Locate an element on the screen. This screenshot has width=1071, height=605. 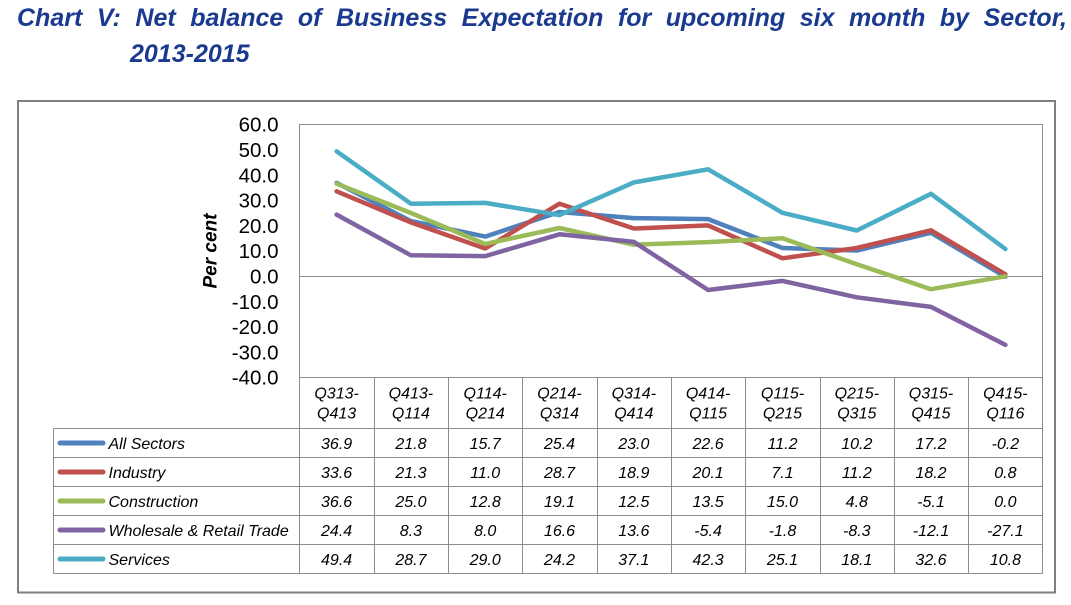
svg-text: 16.6 is located at coordinates (559, 531).